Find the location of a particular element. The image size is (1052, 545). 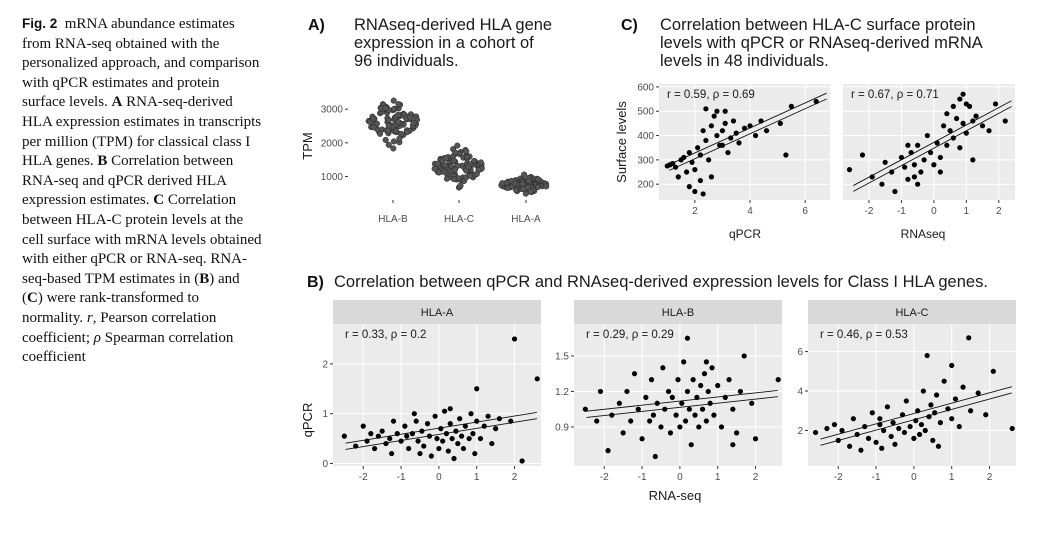

panel-b-hla-c-strip-label: HLA-C is located at coordinates (911, 313).